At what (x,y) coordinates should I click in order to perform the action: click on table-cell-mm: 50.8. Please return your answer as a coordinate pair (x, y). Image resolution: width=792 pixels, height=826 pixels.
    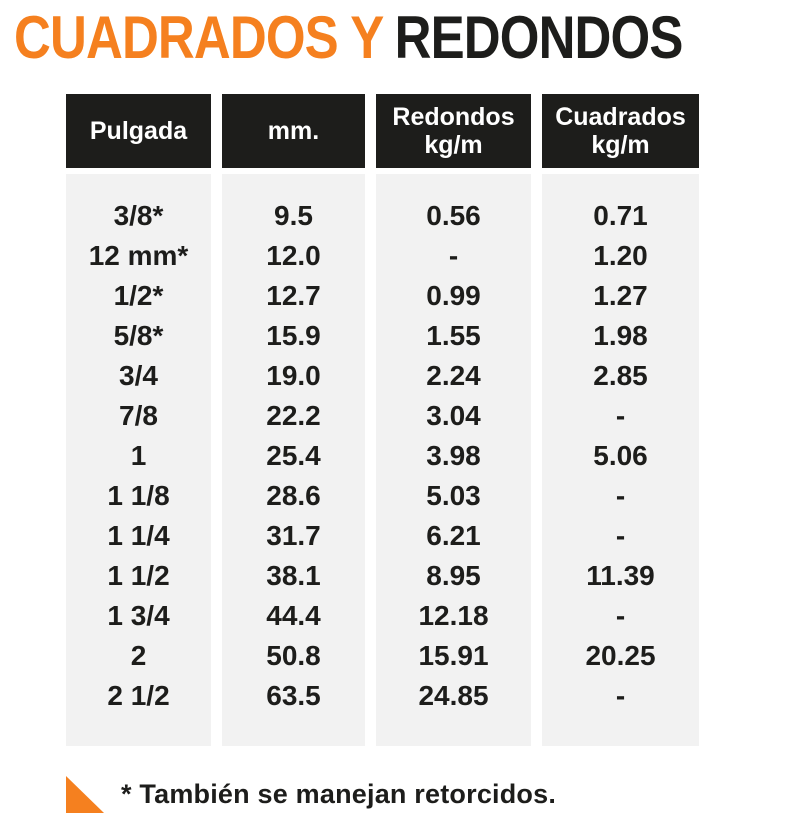
    Looking at the image, I should click on (293, 655).